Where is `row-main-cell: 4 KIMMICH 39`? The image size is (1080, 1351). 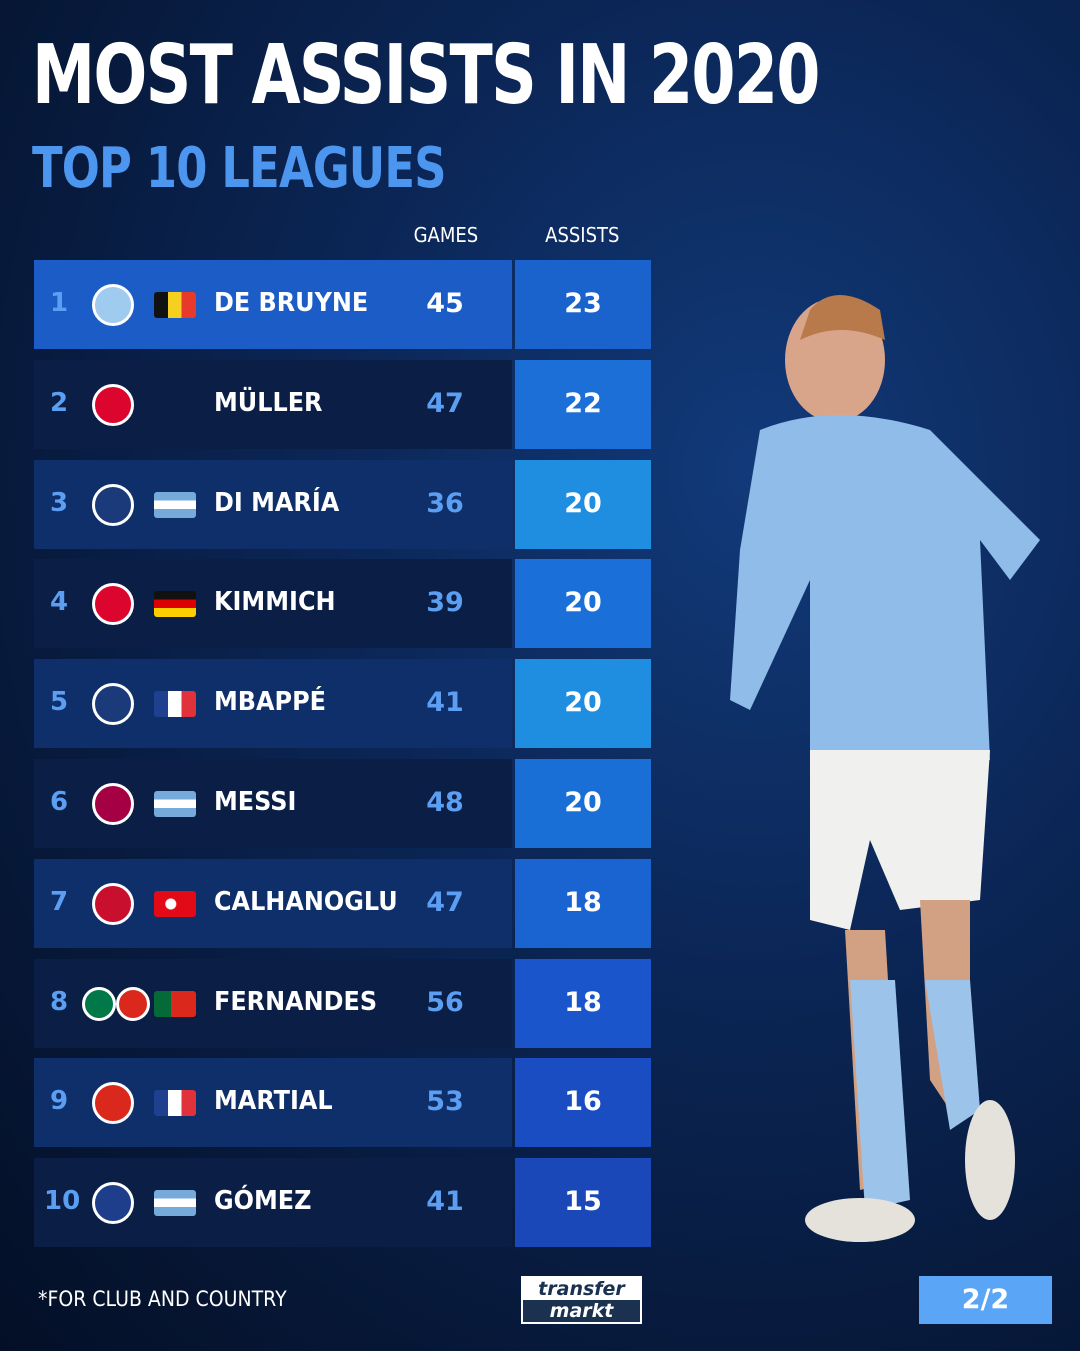 row-main-cell: 4 KIMMICH 39 is located at coordinates (273, 604).